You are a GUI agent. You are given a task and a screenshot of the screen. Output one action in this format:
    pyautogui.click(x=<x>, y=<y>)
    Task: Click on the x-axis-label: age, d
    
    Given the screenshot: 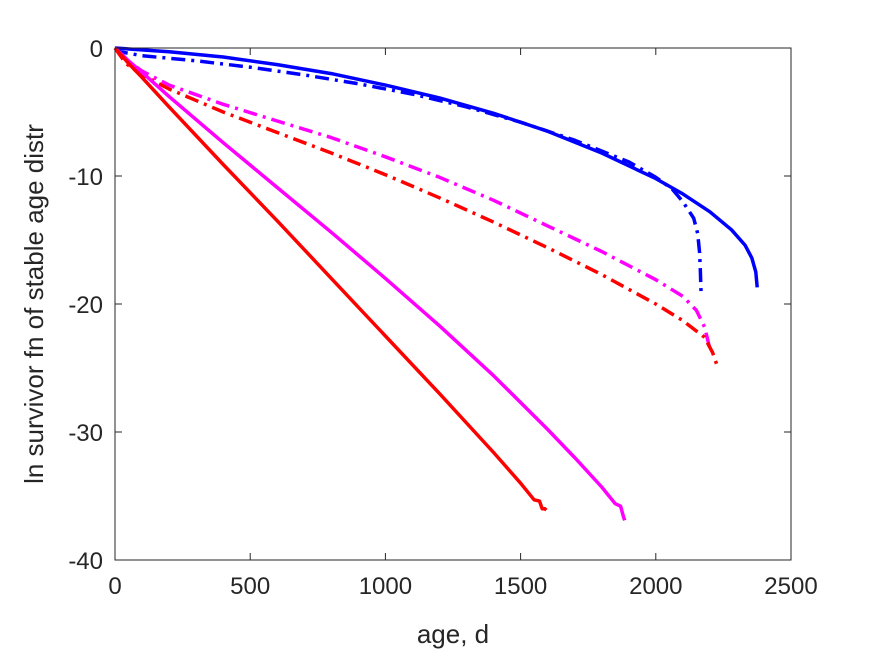 What is the action you would take?
    pyautogui.click(x=453, y=634)
    